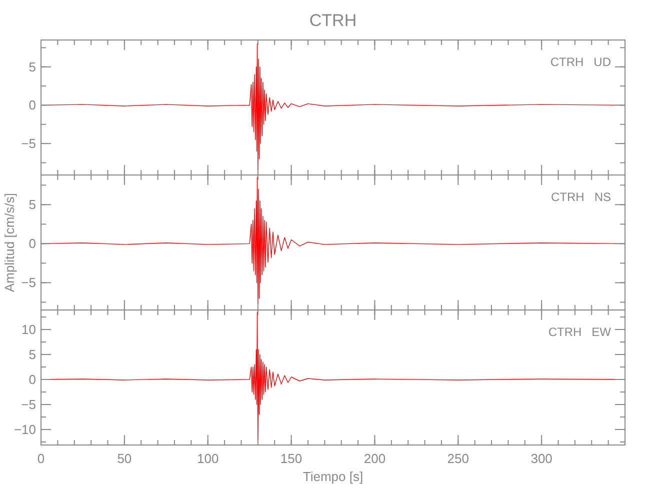 This screenshot has height=500, width=650. Describe the element at coordinates (124, 458) in the screenshot. I see `x-tick-label: 50` at that location.